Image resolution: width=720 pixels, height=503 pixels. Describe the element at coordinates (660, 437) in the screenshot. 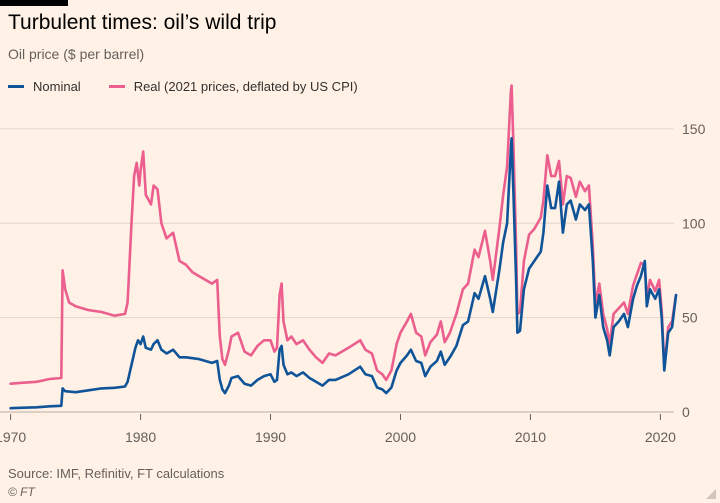

I see `x-tick-label: 2020` at that location.